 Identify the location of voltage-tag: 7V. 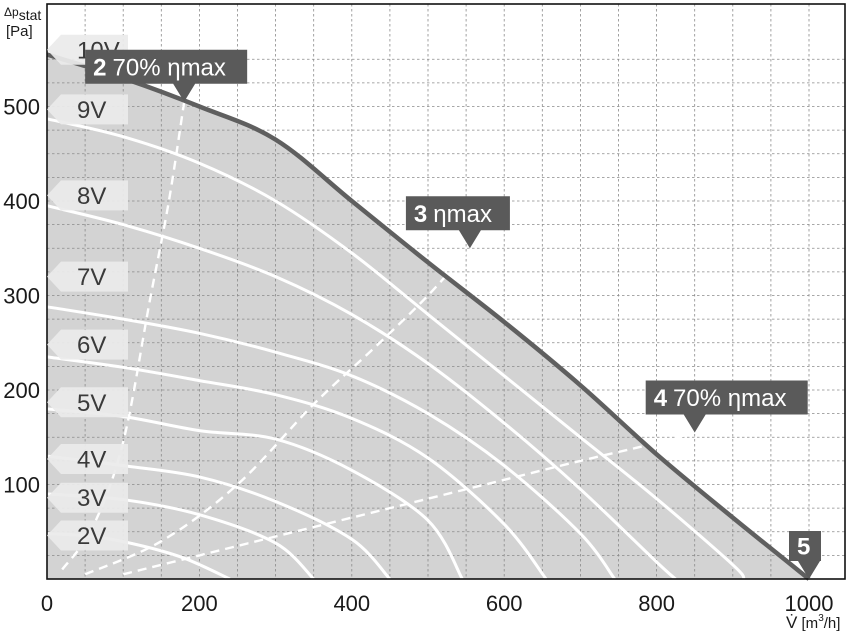
(87, 276).